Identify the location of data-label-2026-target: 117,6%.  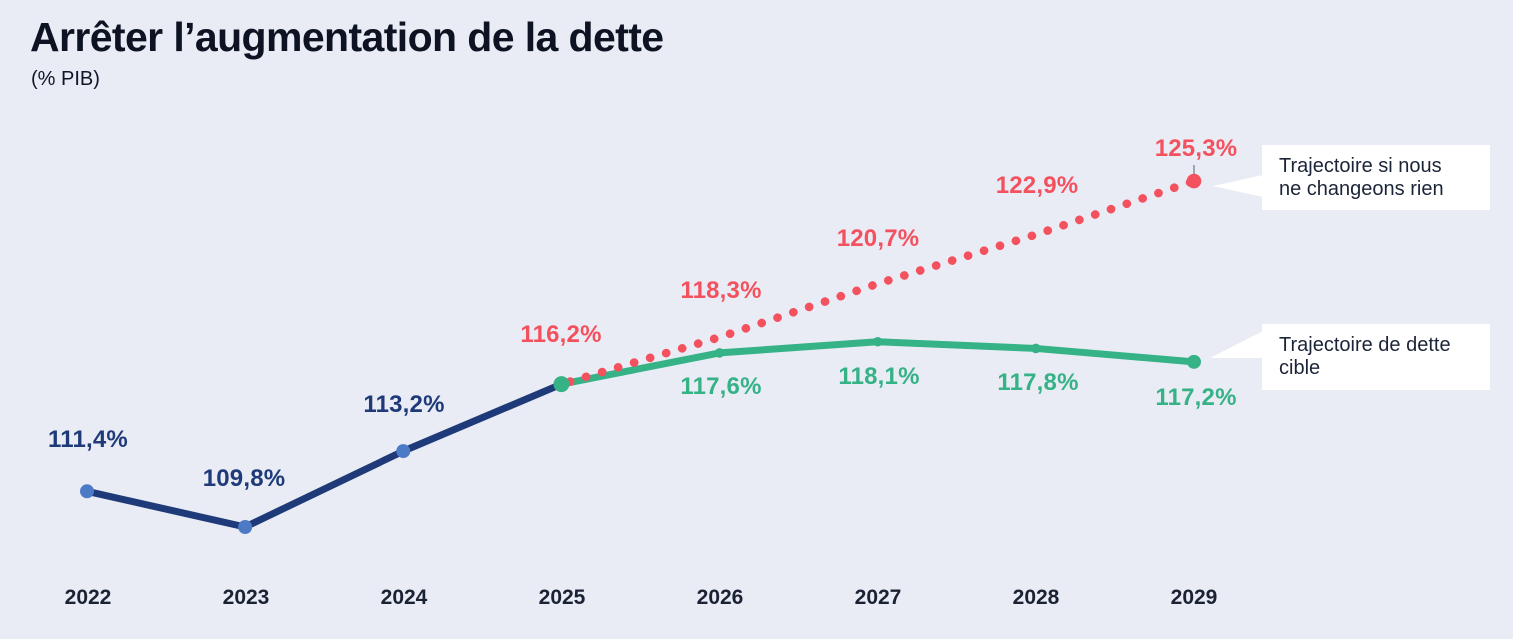
(721, 386).